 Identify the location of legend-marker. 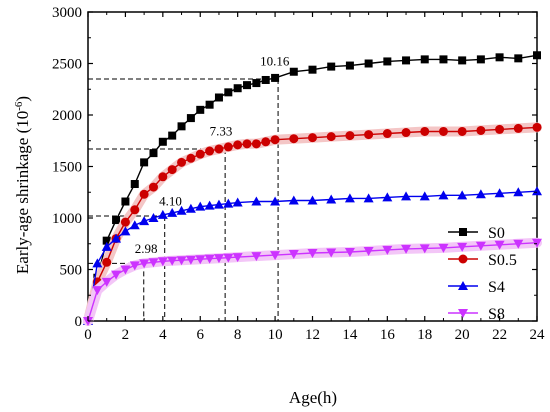
(463, 259).